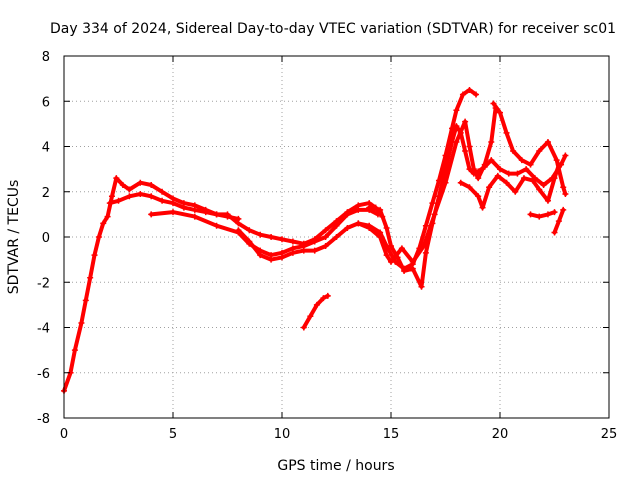 The width and height of the screenshot is (640, 480). What do you see at coordinates (46, 193) in the screenshot?
I see `y-tick-label: 2` at bounding box center [46, 193].